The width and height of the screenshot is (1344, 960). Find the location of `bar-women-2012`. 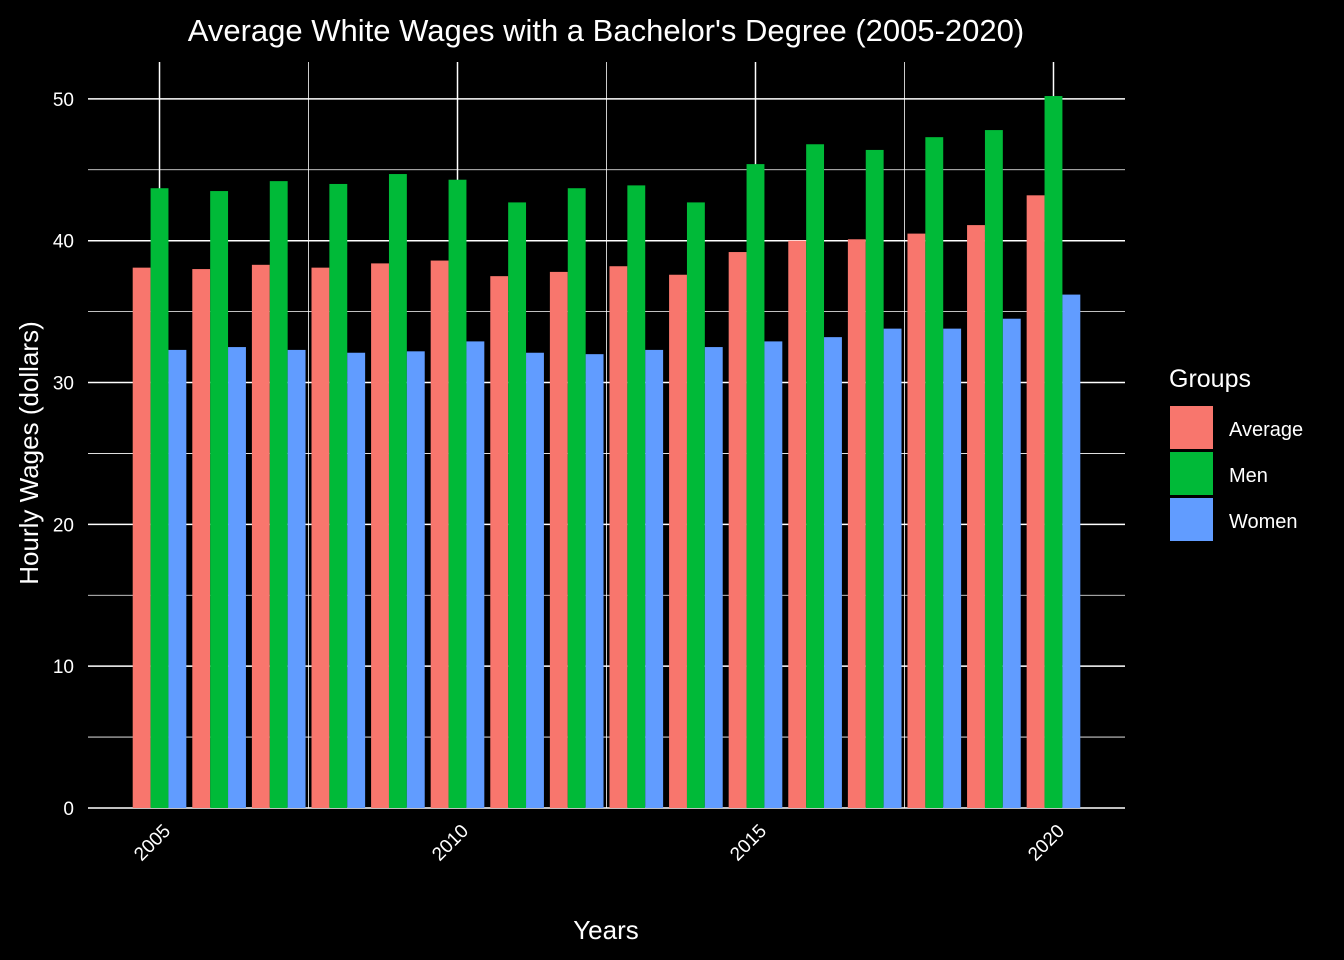

bar-women-2012 is located at coordinates (594, 581).